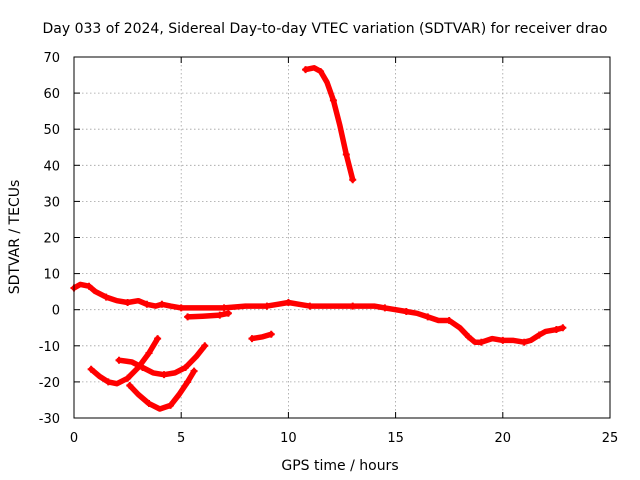 This screenshot has height=480, width=640. What do you see at coordinates (51, 202) in the screenshot?
I see `y-tick-label: 30` at bounding box center [51, 202].